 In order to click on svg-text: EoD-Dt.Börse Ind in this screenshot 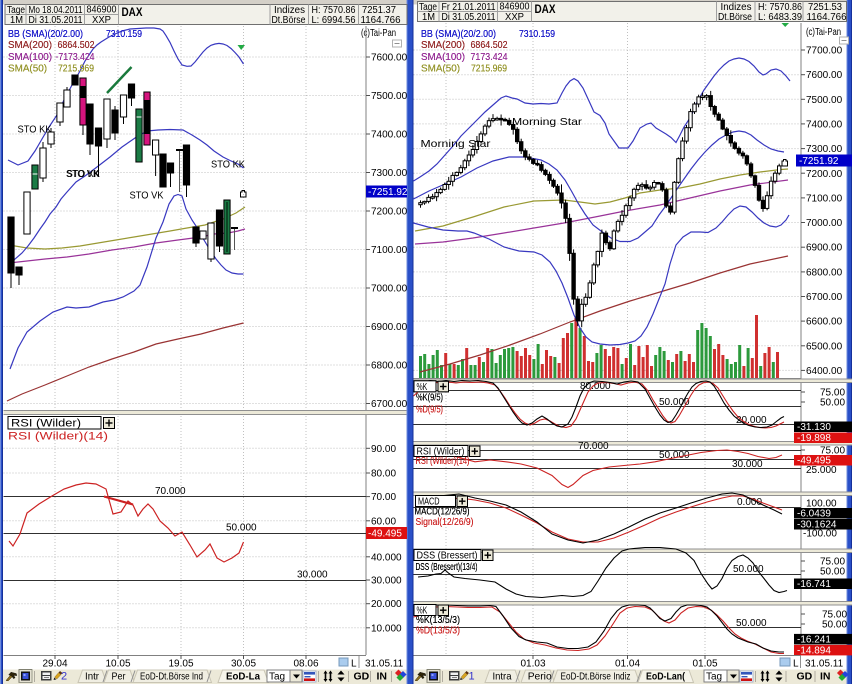, I will do `click(171, 677)`.